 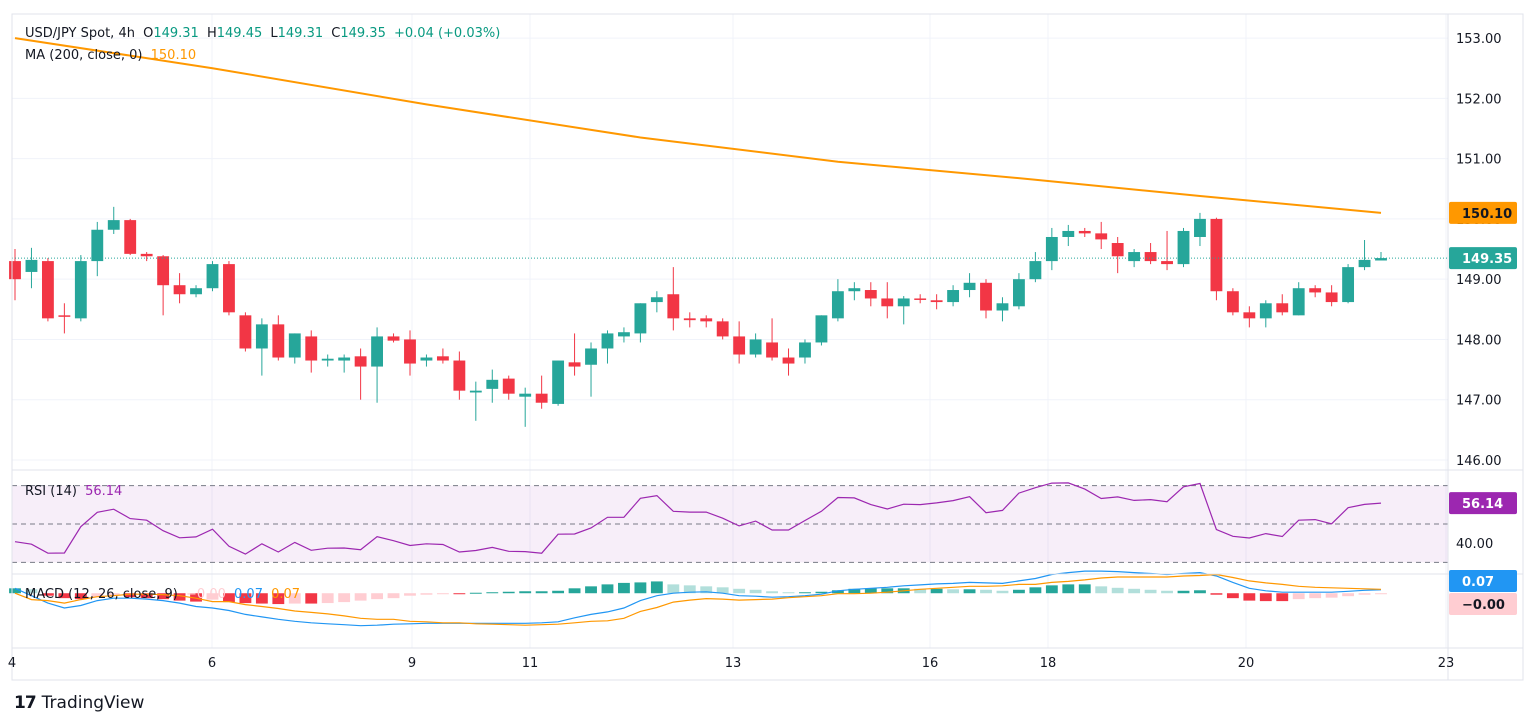 What do you see at coordinates (1483, 258) in the screenshot?
I see `last-price-tag-bg` at bounding box center [1483, 258].